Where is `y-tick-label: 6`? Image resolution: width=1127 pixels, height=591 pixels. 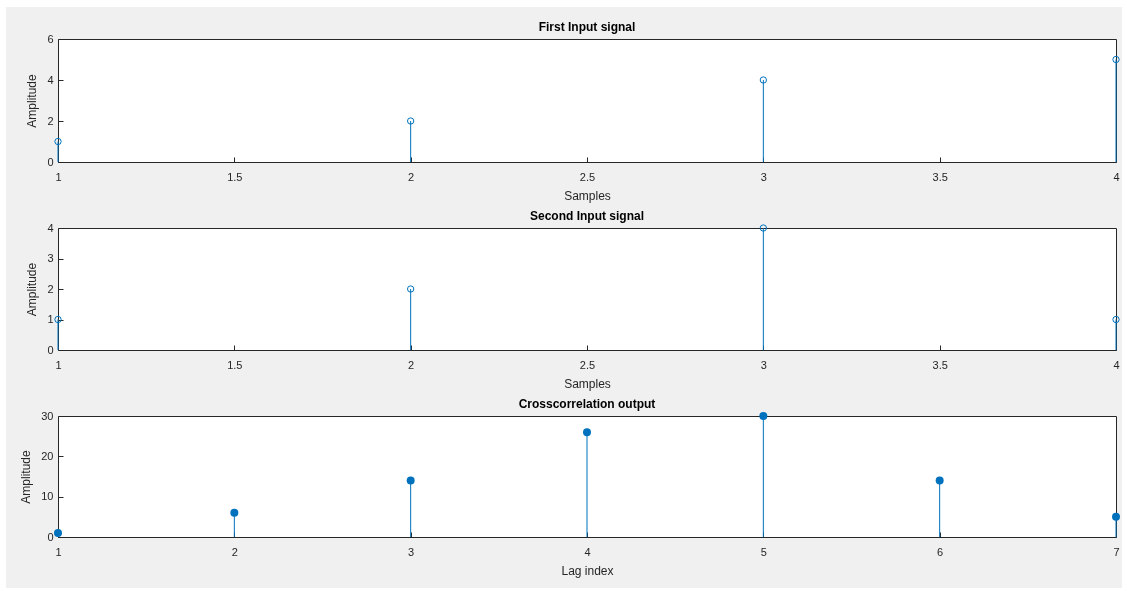
y-tick-label: 6 is located at coordinates (50, 38).